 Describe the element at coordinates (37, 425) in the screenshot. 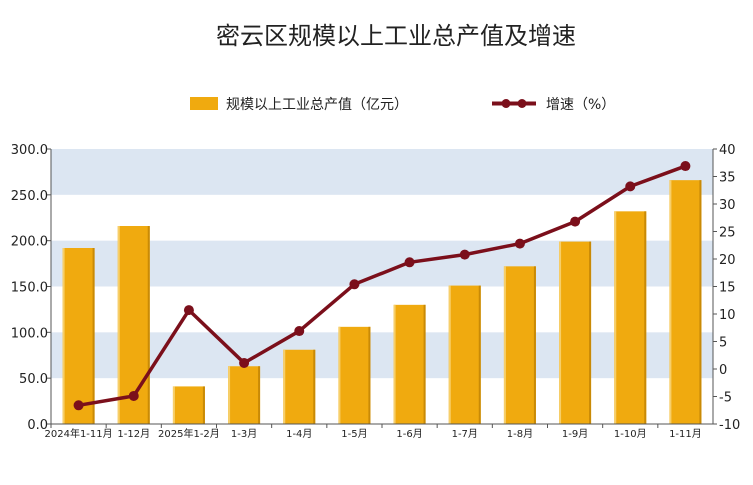

I see `left-tick-label-0: 0.0` at that location.